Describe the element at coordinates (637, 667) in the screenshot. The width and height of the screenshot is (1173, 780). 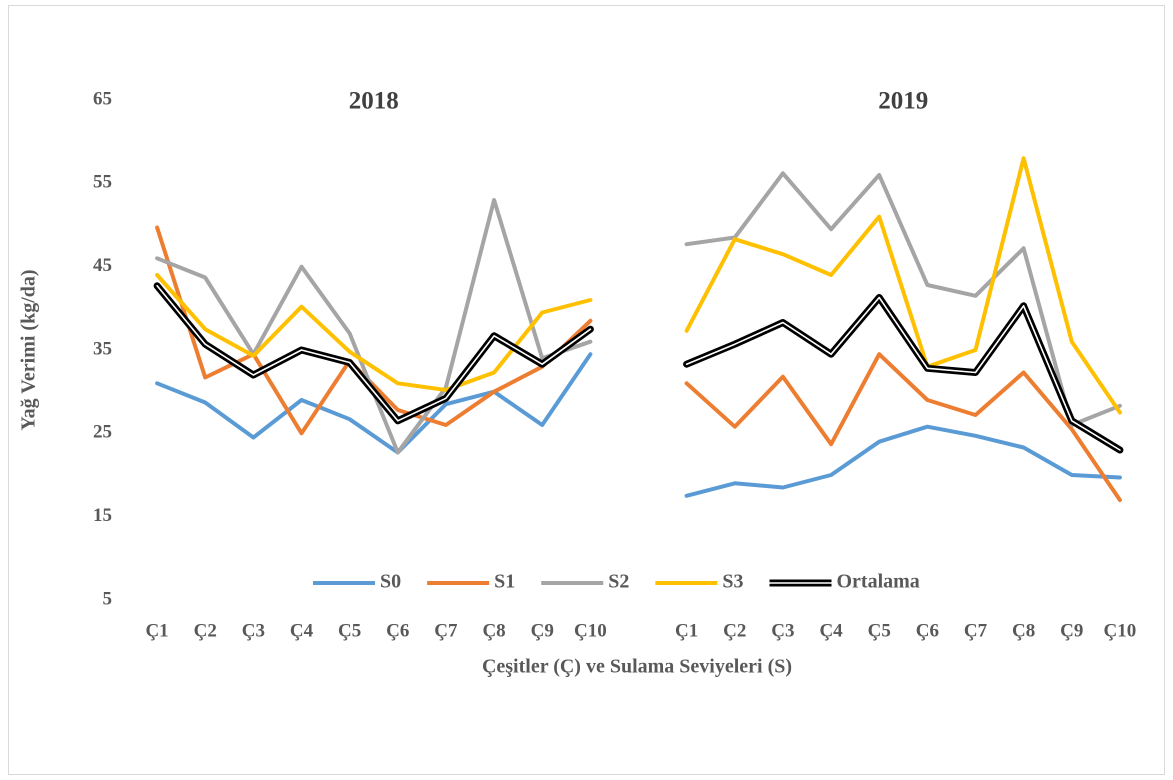
I see `x-axis-label: Çeşitler (Ç) ve Sulama Seviyeleri (S)` at that location.